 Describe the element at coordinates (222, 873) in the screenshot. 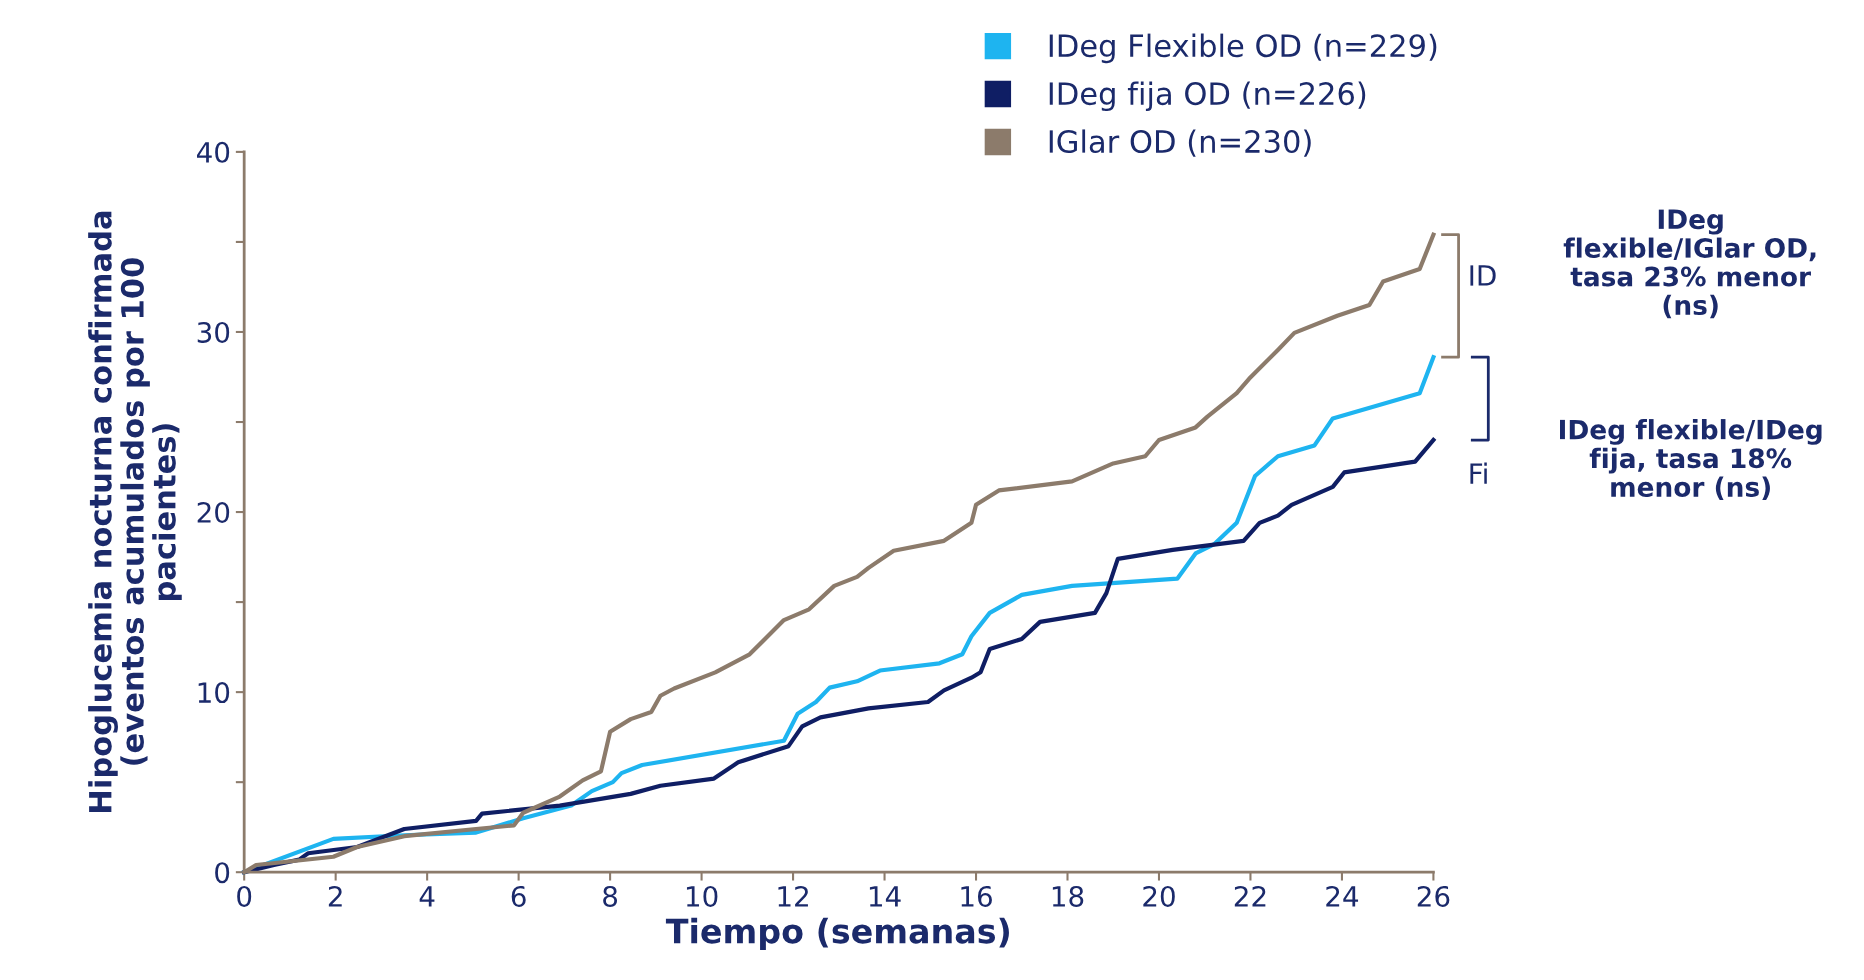

I see `y-tick-label: 0` at that location.